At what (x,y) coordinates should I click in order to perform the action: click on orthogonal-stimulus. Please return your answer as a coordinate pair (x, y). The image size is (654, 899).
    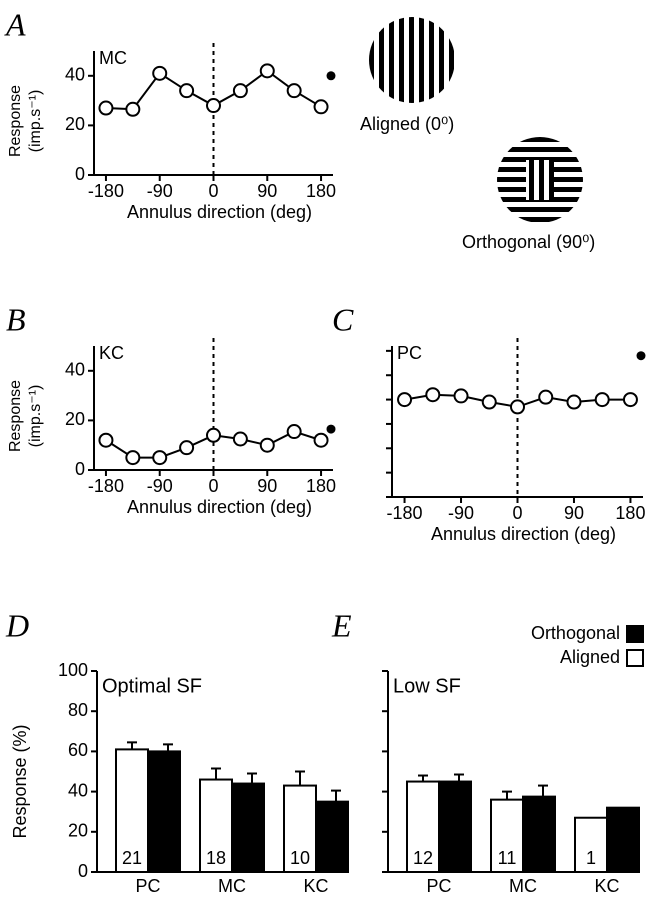
    Looking at the image, I should click on (540, 180).